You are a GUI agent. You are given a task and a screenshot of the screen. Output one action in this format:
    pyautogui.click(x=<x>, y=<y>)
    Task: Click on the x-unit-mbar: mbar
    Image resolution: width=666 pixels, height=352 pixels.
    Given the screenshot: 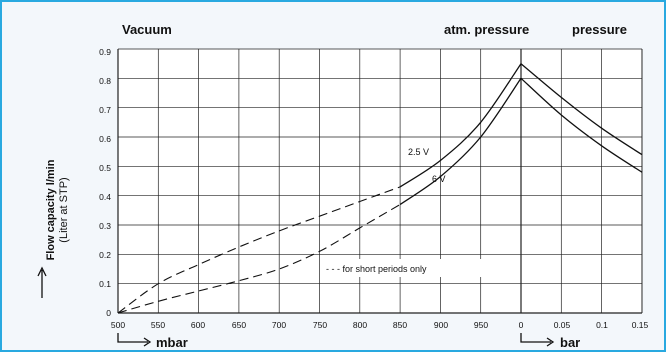 What is the action you would take?
    pyautogui.click(x=172, y=342)
    